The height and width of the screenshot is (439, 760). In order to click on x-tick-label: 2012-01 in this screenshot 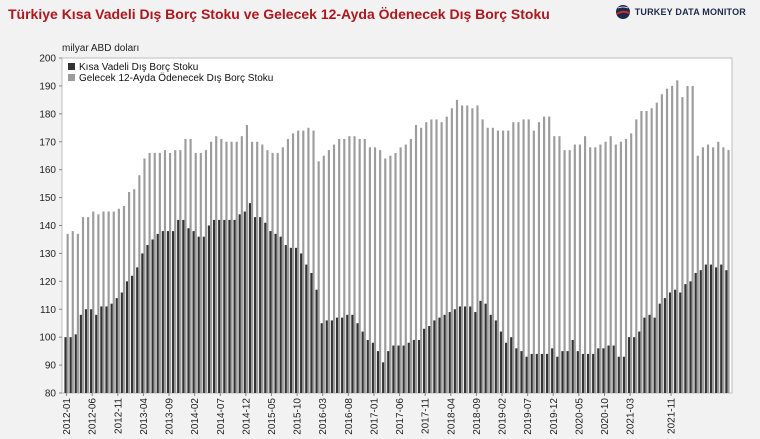, I will do `click(67, 416)`.